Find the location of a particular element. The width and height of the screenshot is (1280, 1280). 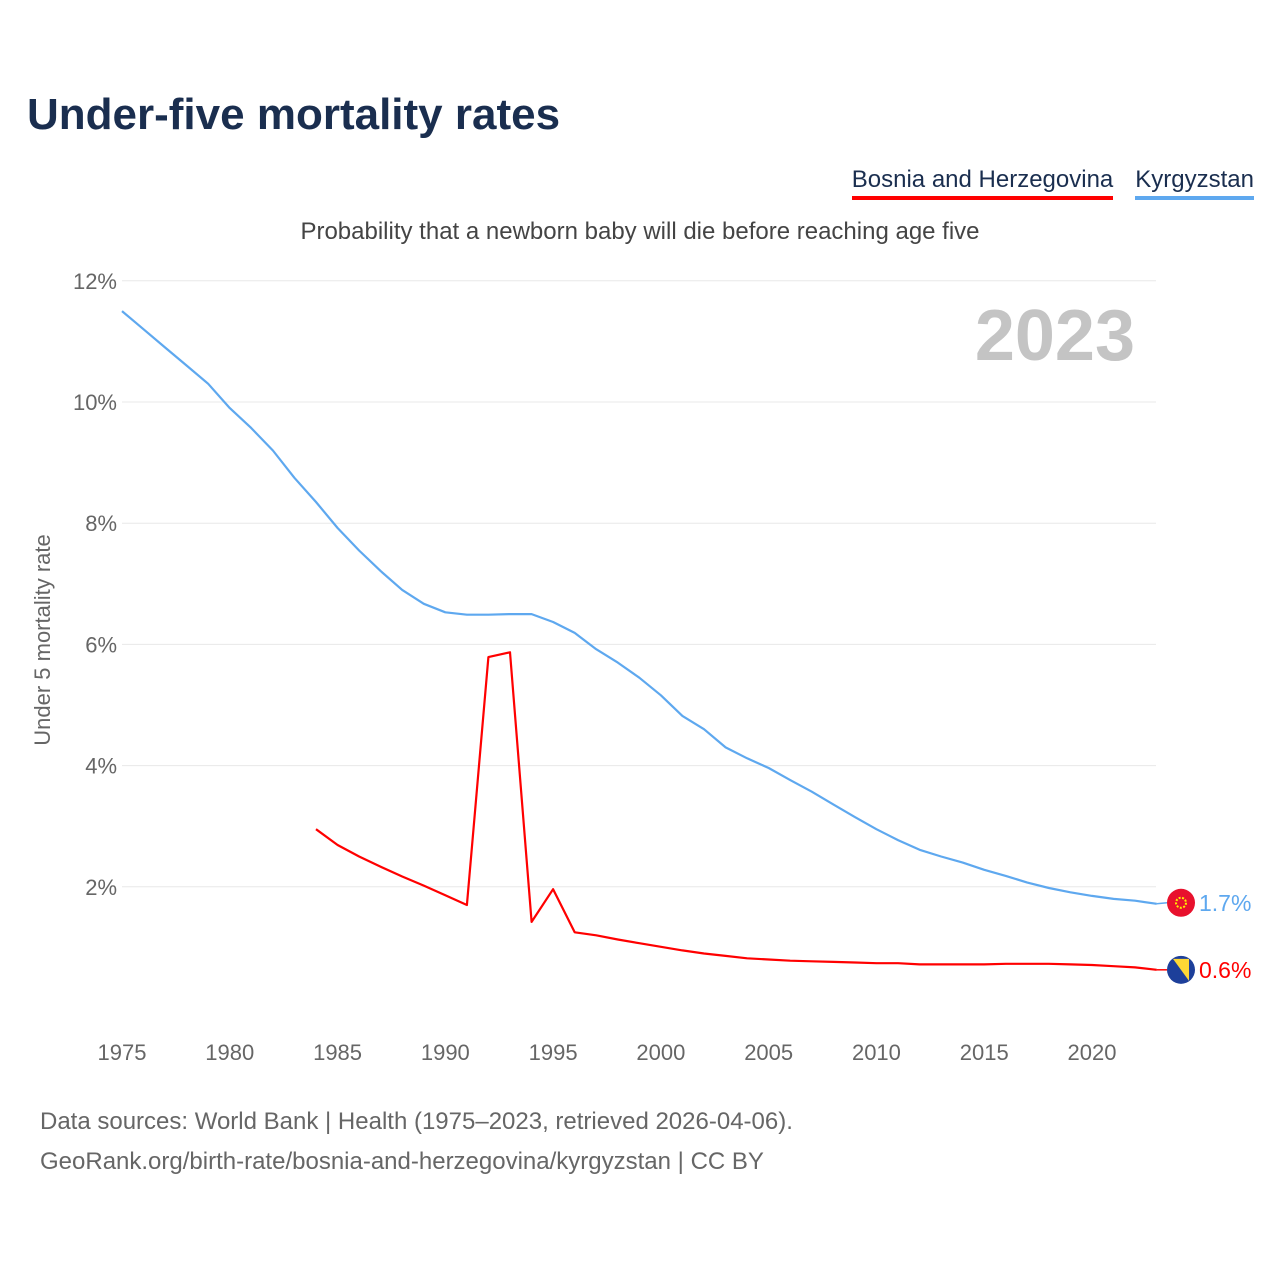

y-tick-label: 8% is located at coordinates (101, 523).